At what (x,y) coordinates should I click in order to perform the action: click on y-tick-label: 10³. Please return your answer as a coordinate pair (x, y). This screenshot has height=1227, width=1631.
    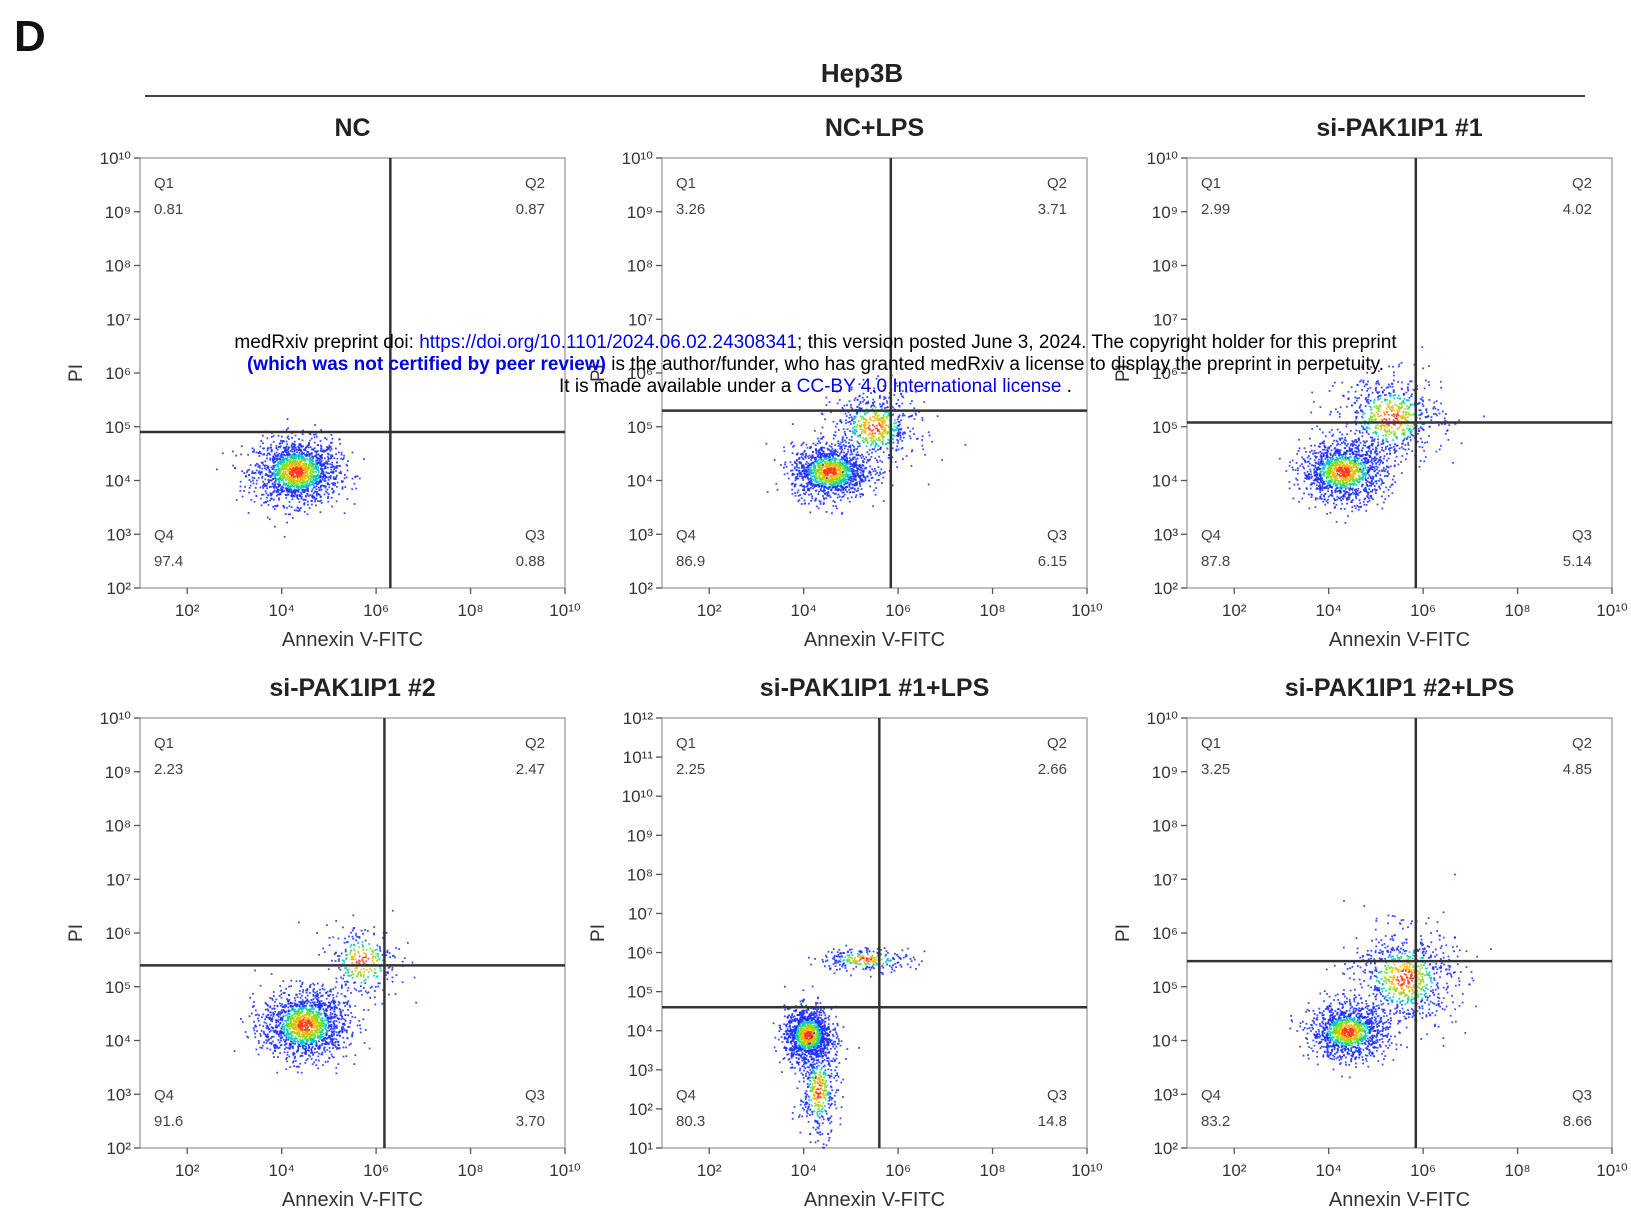
    Looking at the image, I should click on (118, 534).